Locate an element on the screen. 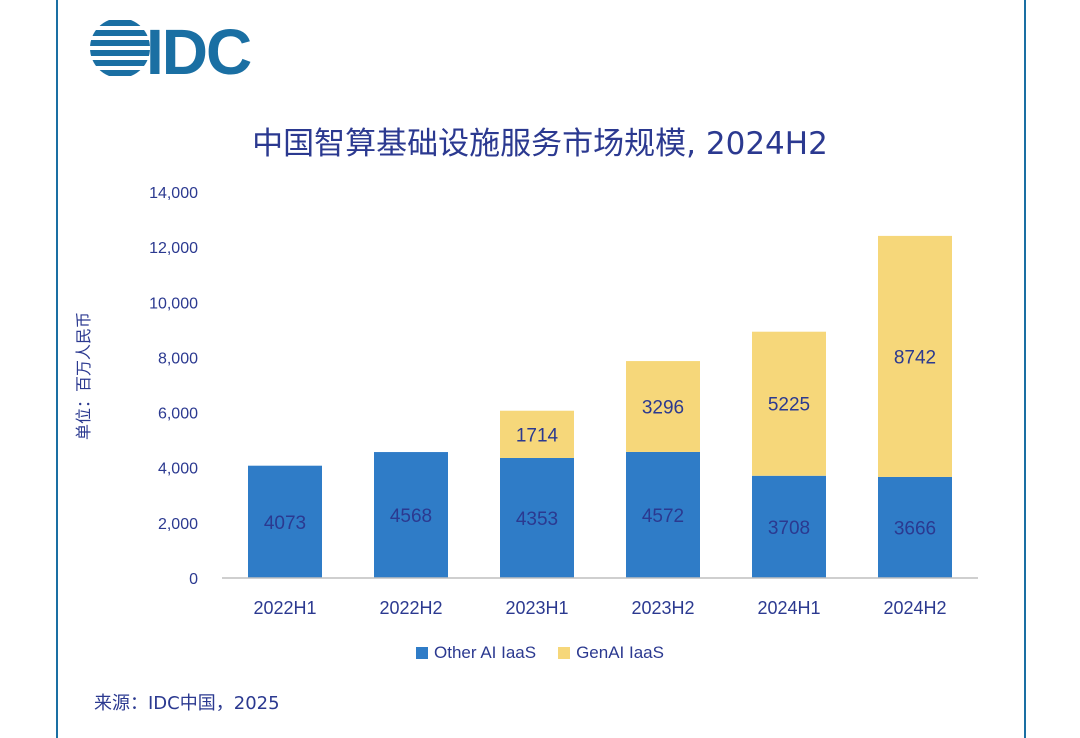 The image size is (1080, 738). legend-label-genai: GenAI IaaS is located at coordinates (620, 652).